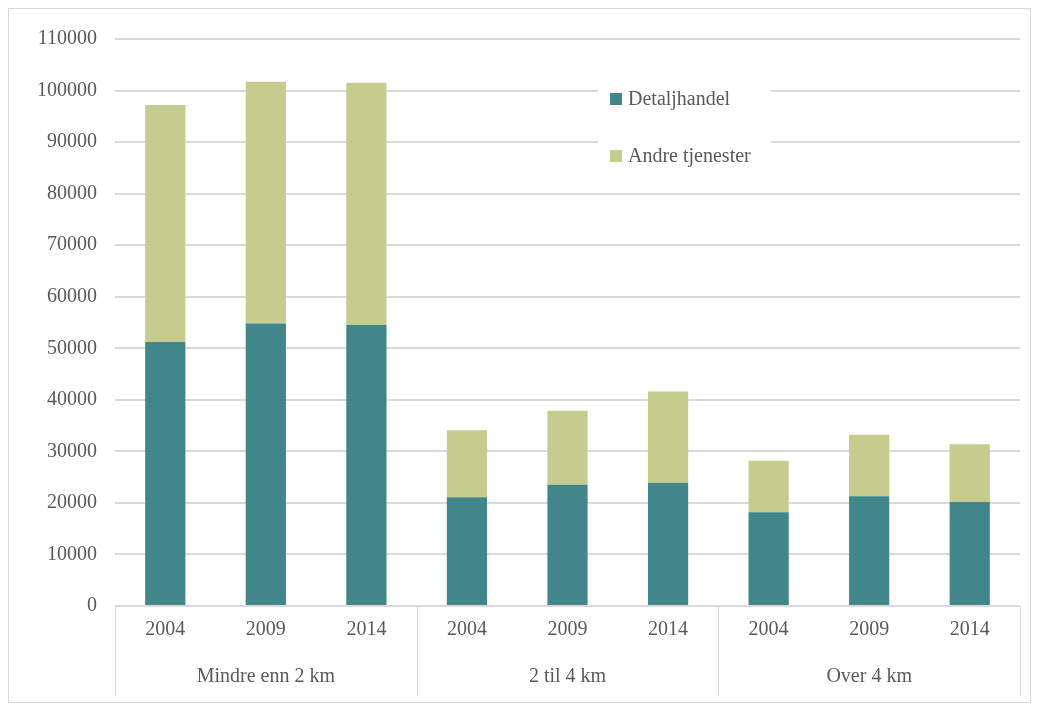 The height and width of the screenshot is (709, 1037). I want to click on text: Mindre enn 2 km, so click(266, 675).